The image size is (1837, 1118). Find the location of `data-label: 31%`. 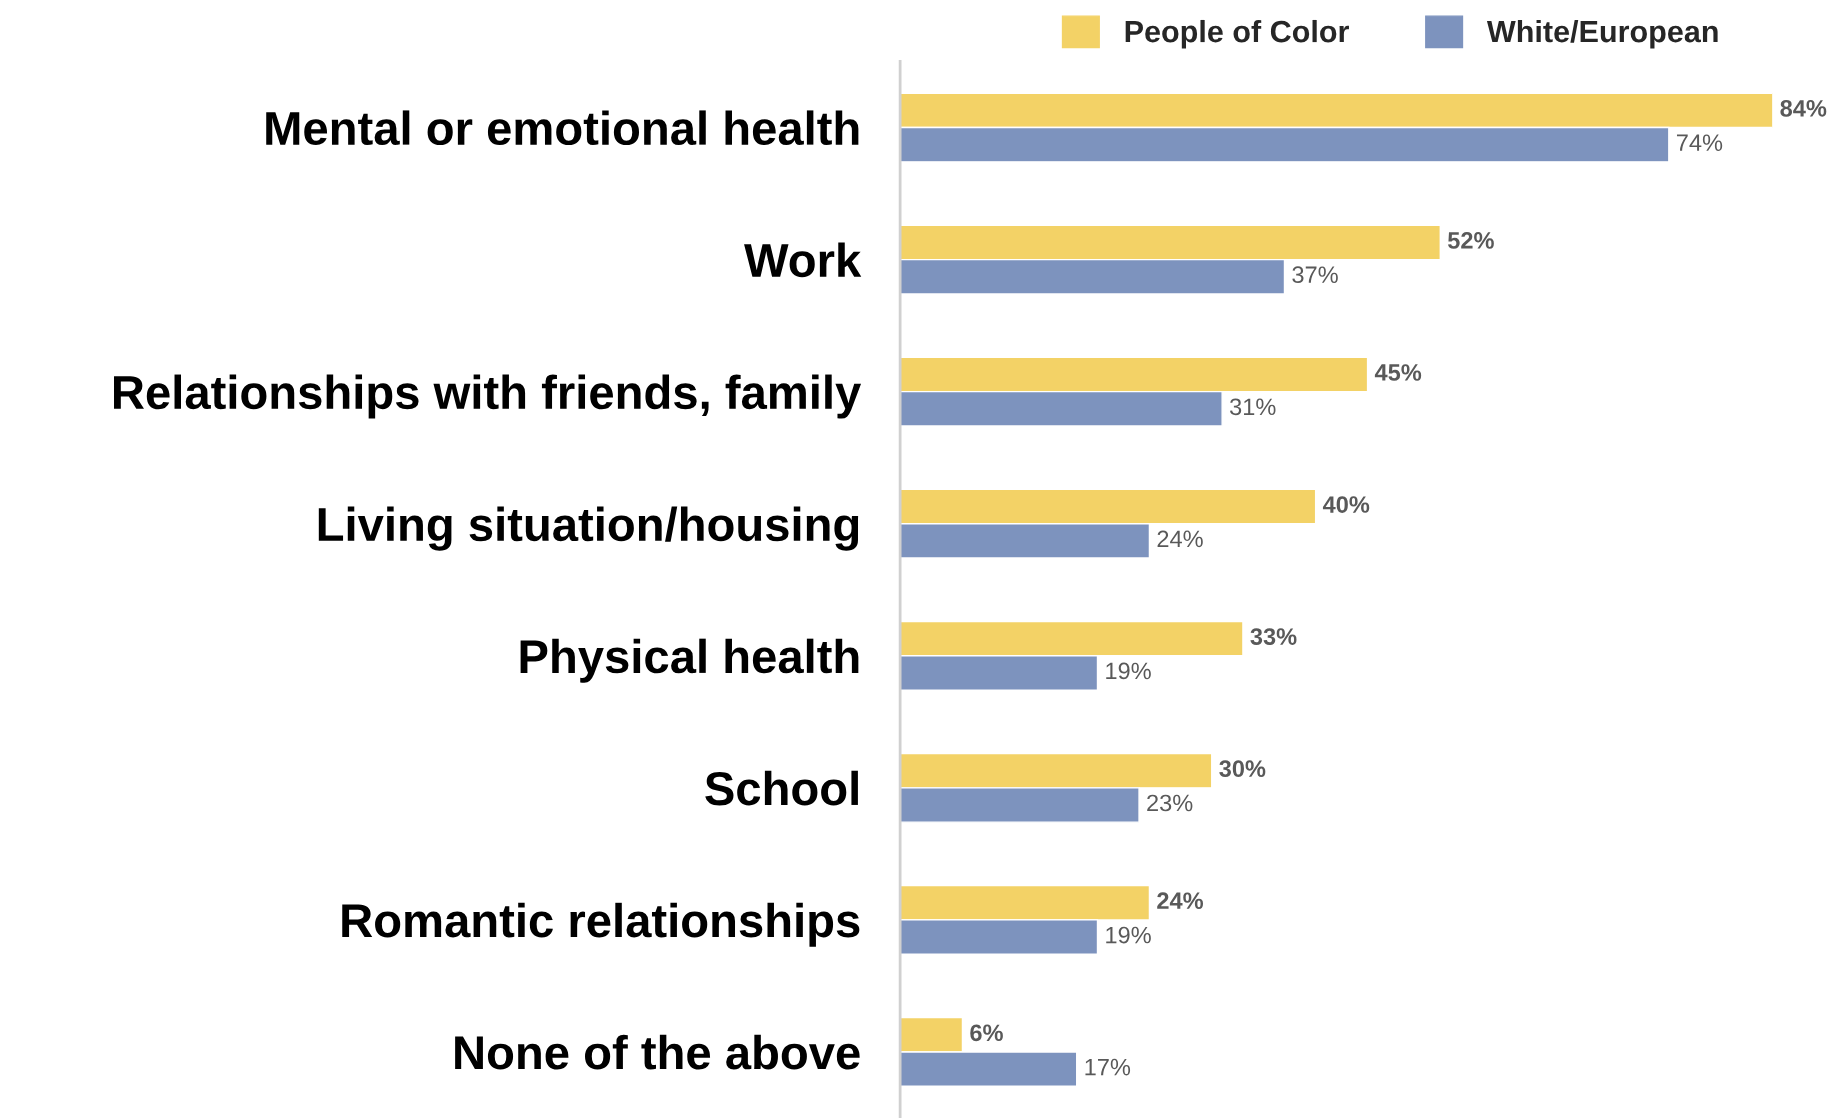

data-label: 31% is located at coordinates (1253, 407).